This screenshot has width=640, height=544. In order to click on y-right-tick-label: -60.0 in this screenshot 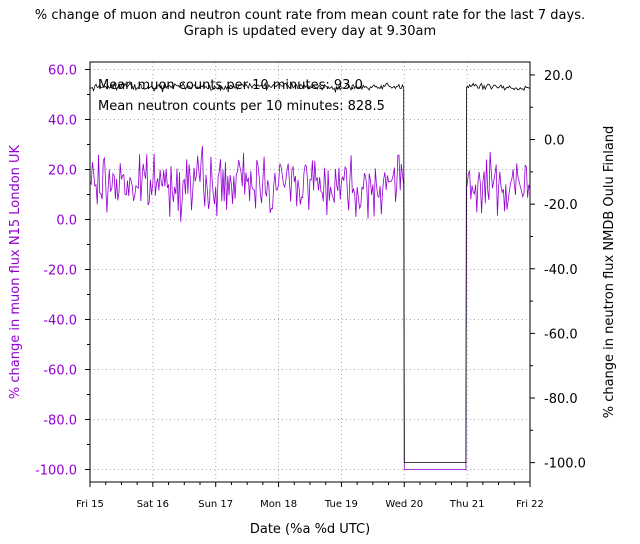, I will do `click(561, 334)`.